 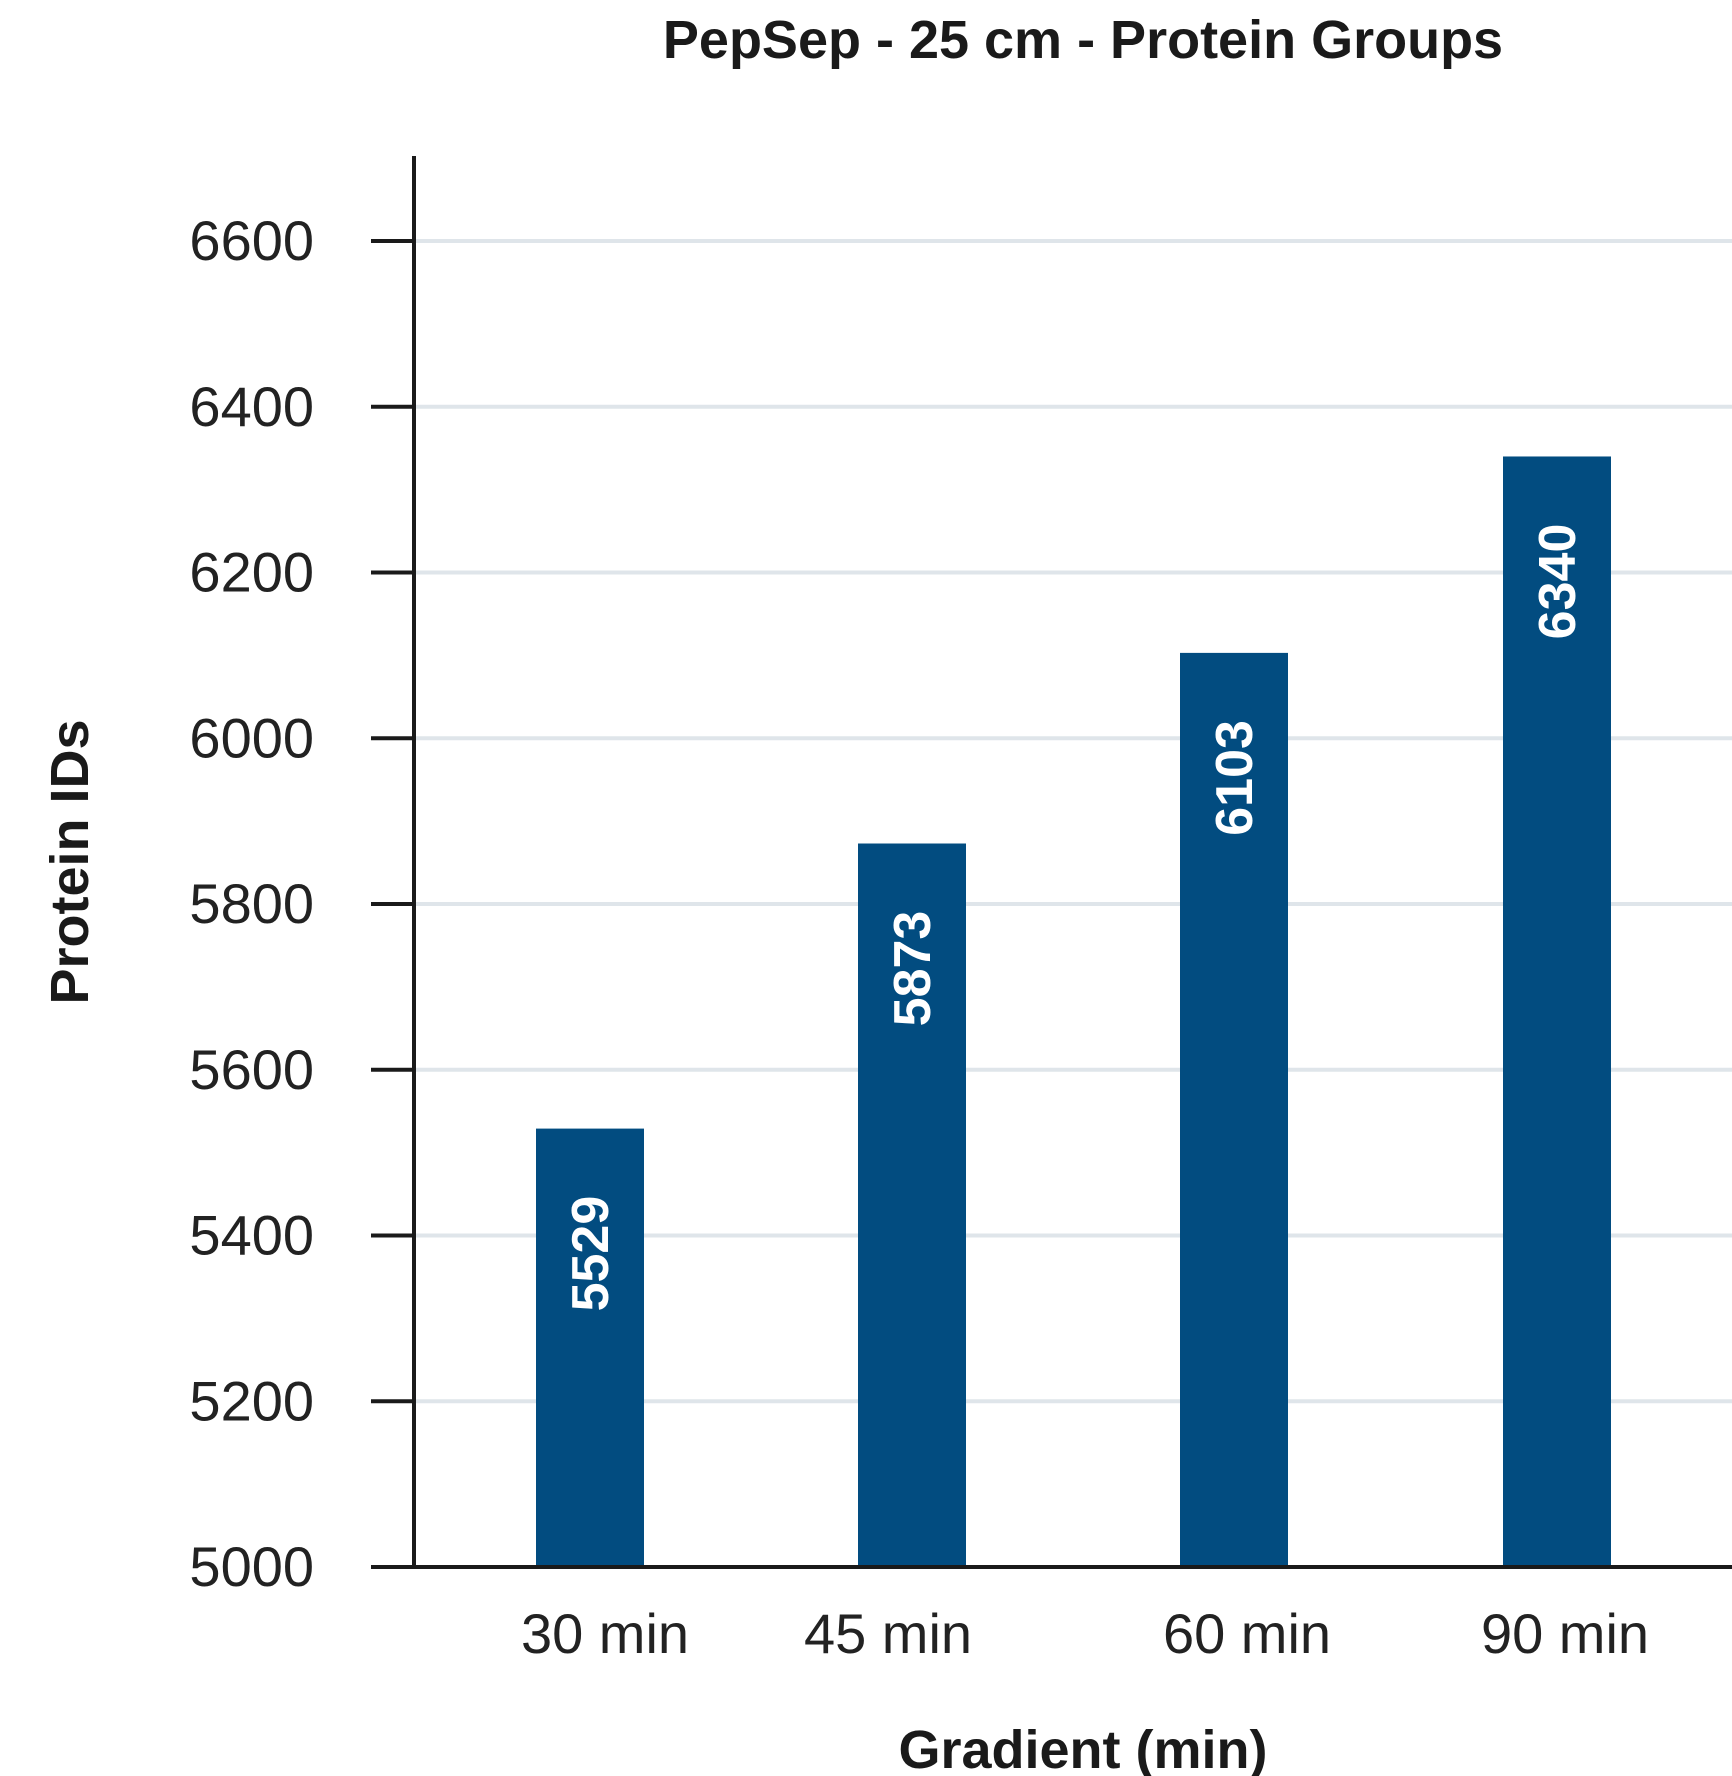 I want to click on y-tick-label: 5800, so click(x=251, y=903).